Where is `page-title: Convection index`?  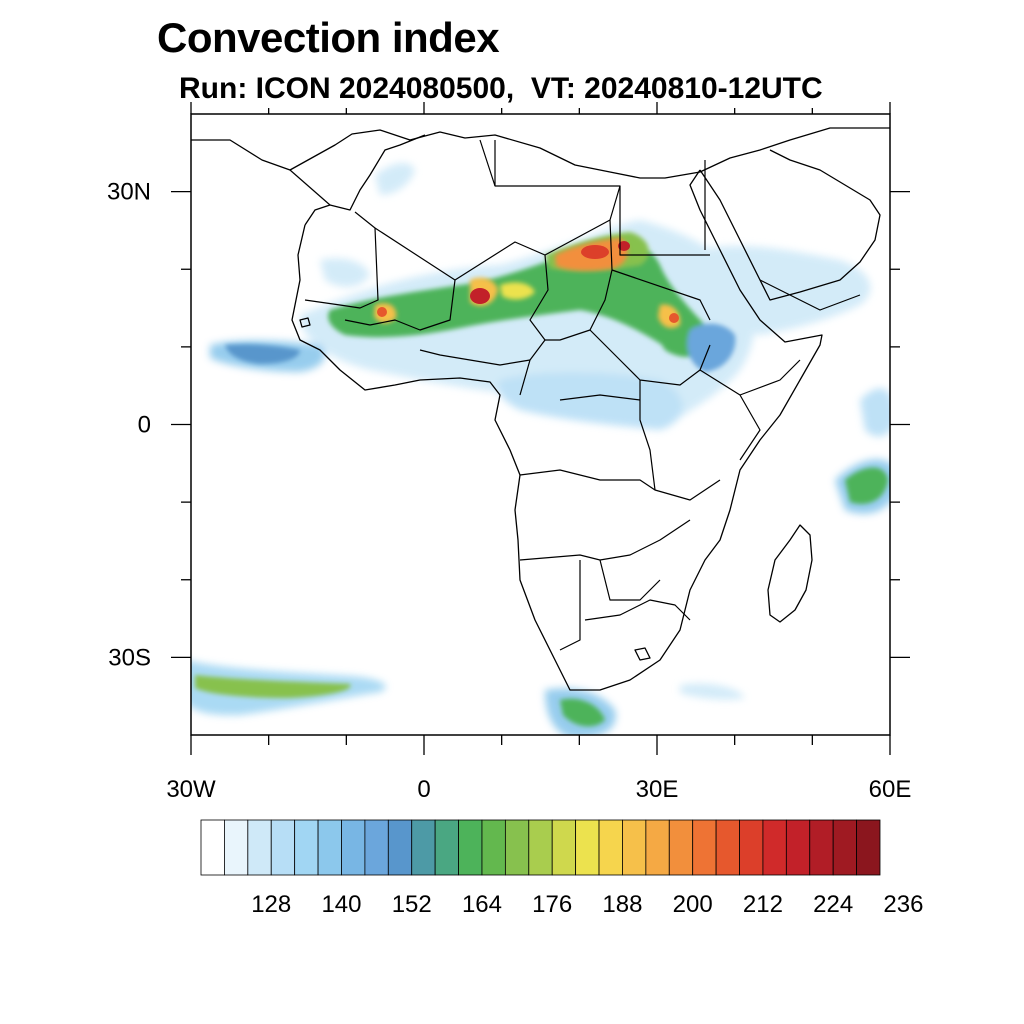
page-title: Convection index is located at coordinates (328, 37).